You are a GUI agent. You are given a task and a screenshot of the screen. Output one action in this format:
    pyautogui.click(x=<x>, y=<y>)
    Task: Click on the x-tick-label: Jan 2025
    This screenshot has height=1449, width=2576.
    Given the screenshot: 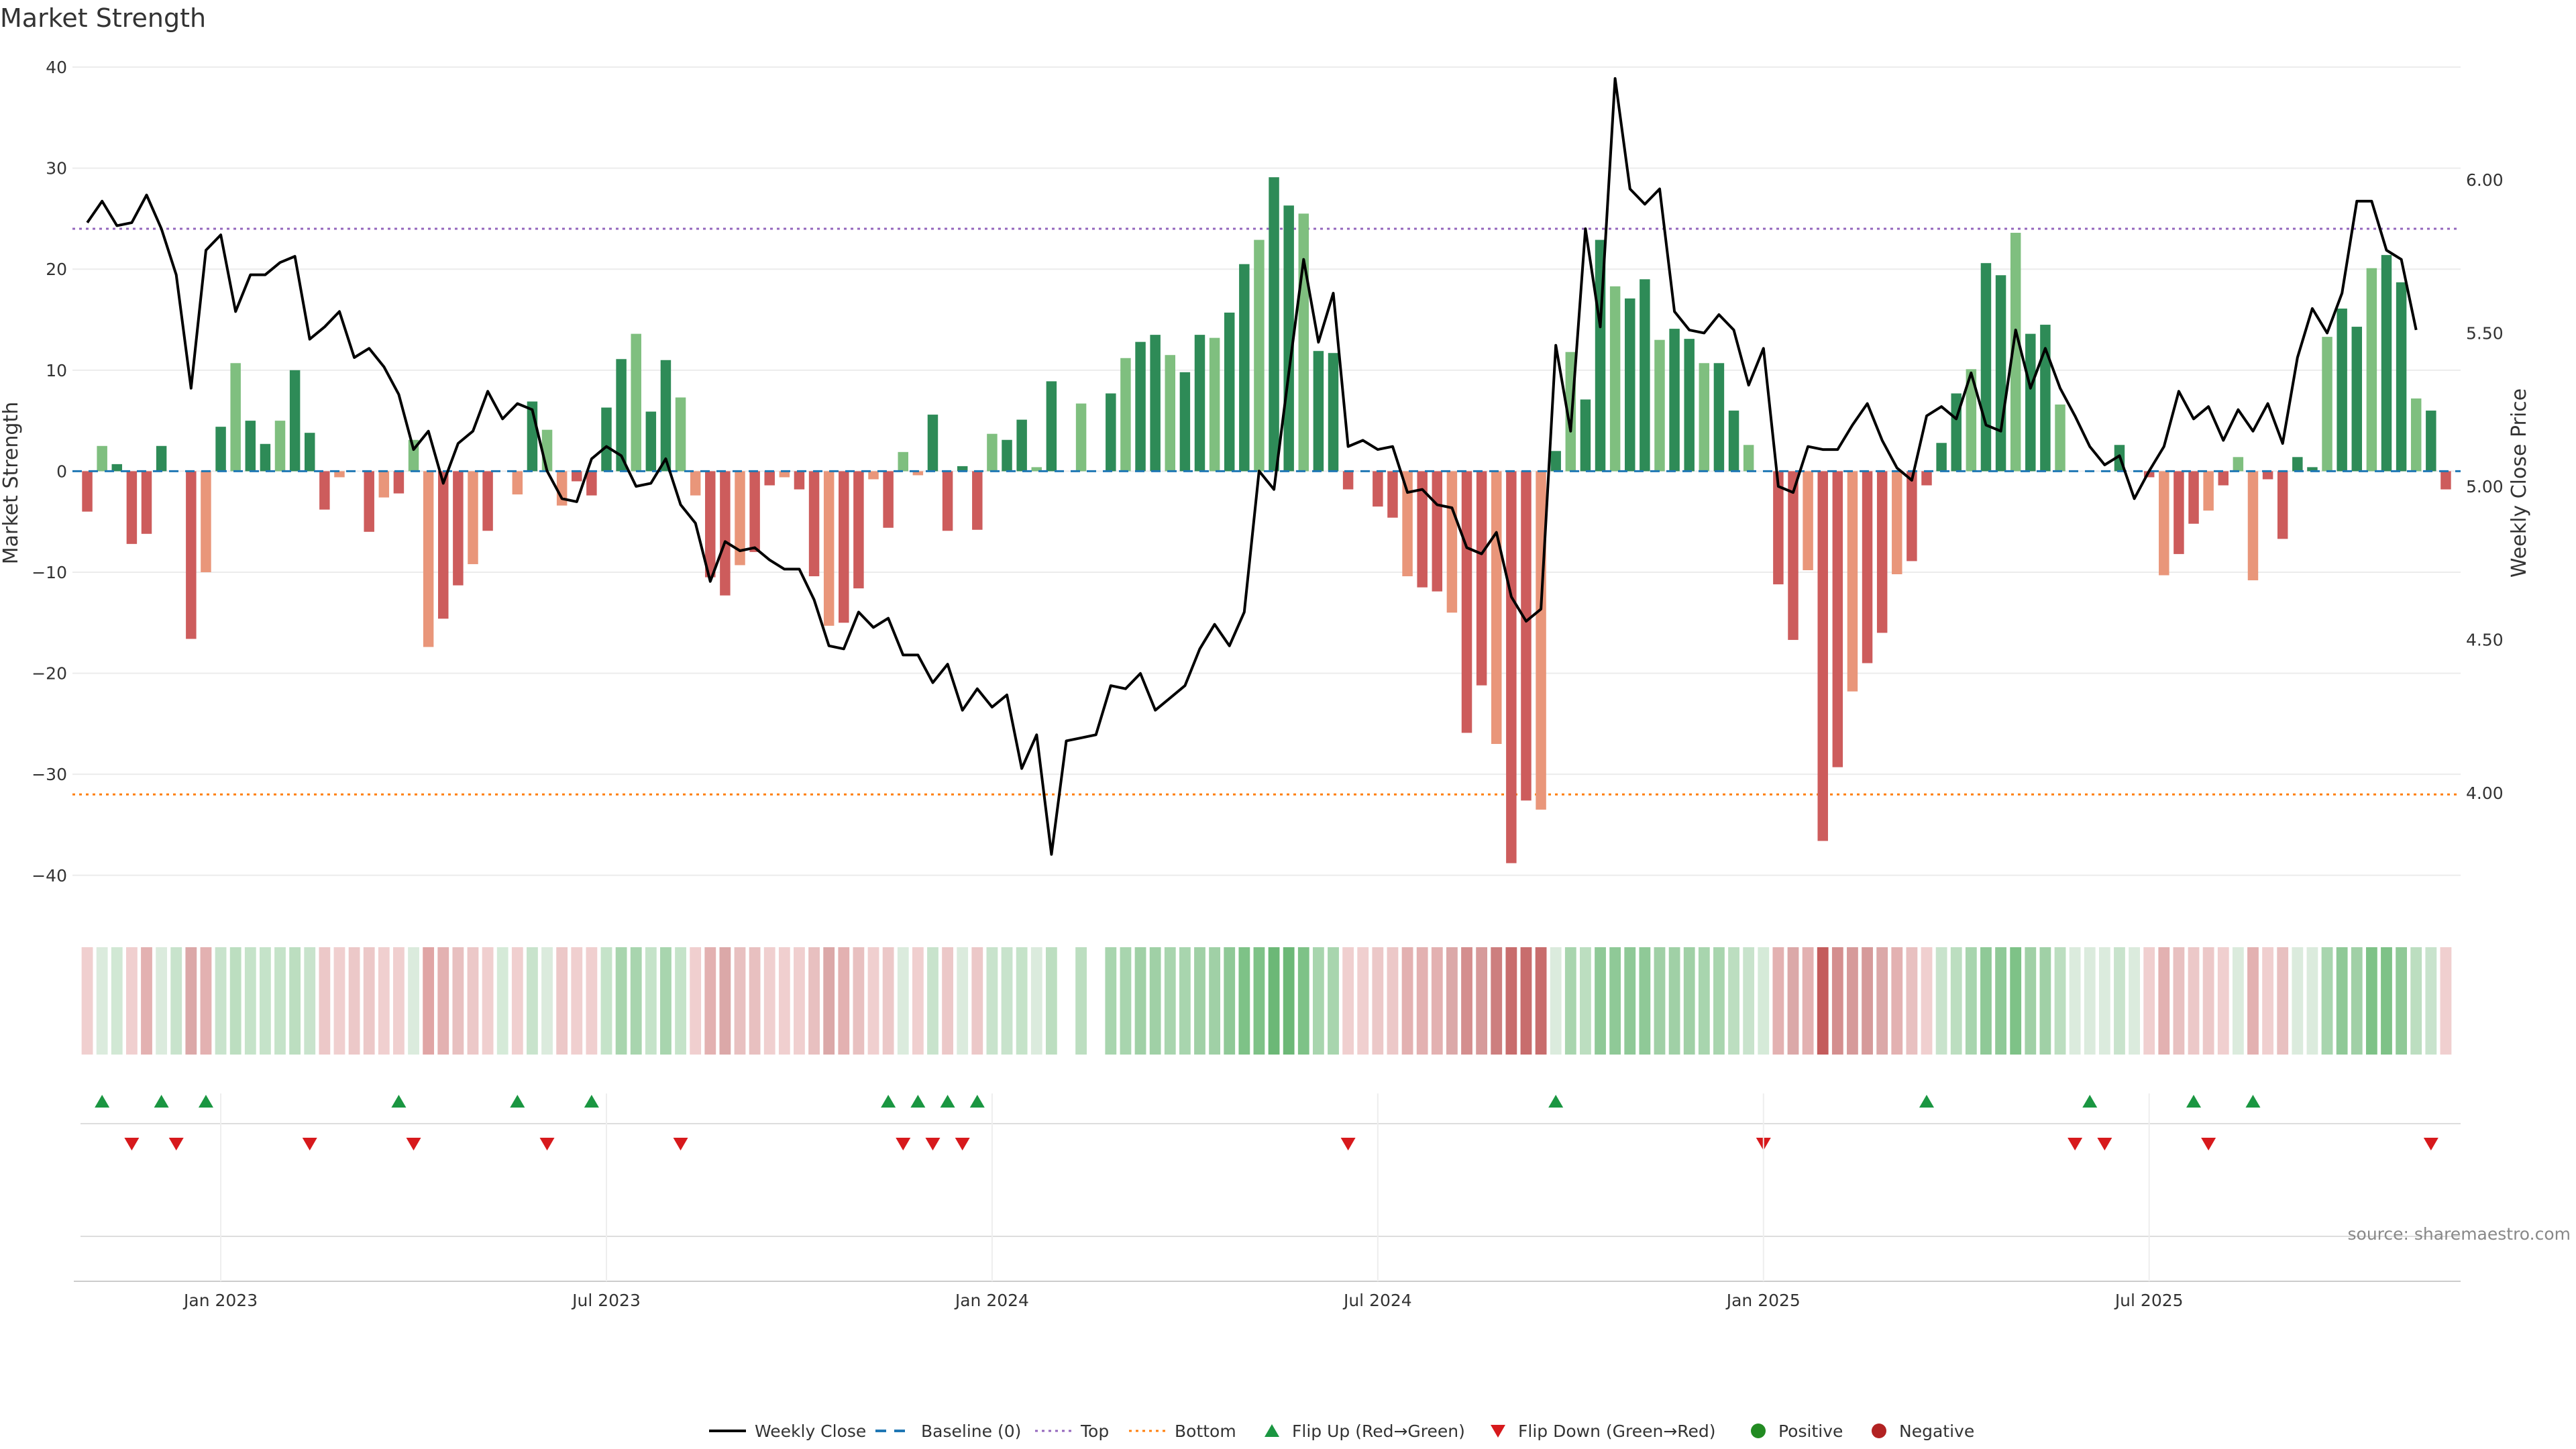 What is the action you would take?
    pyautogui.click(x=1763, y=1300)
    